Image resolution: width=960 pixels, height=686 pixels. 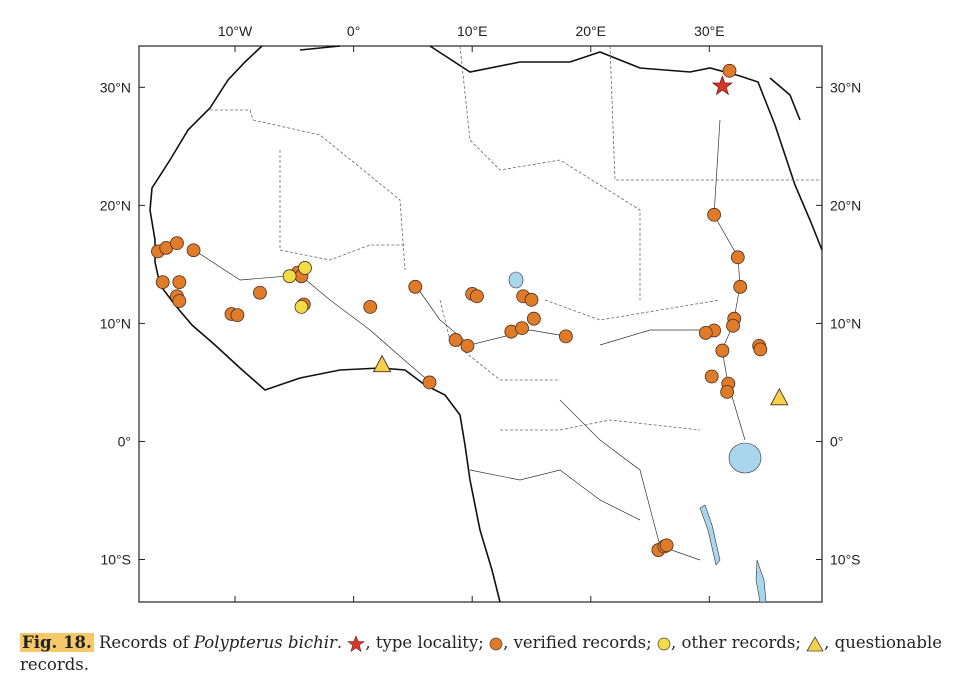 I want to click on legend-type-locality: , type locality;, so click(x=427, y=642).